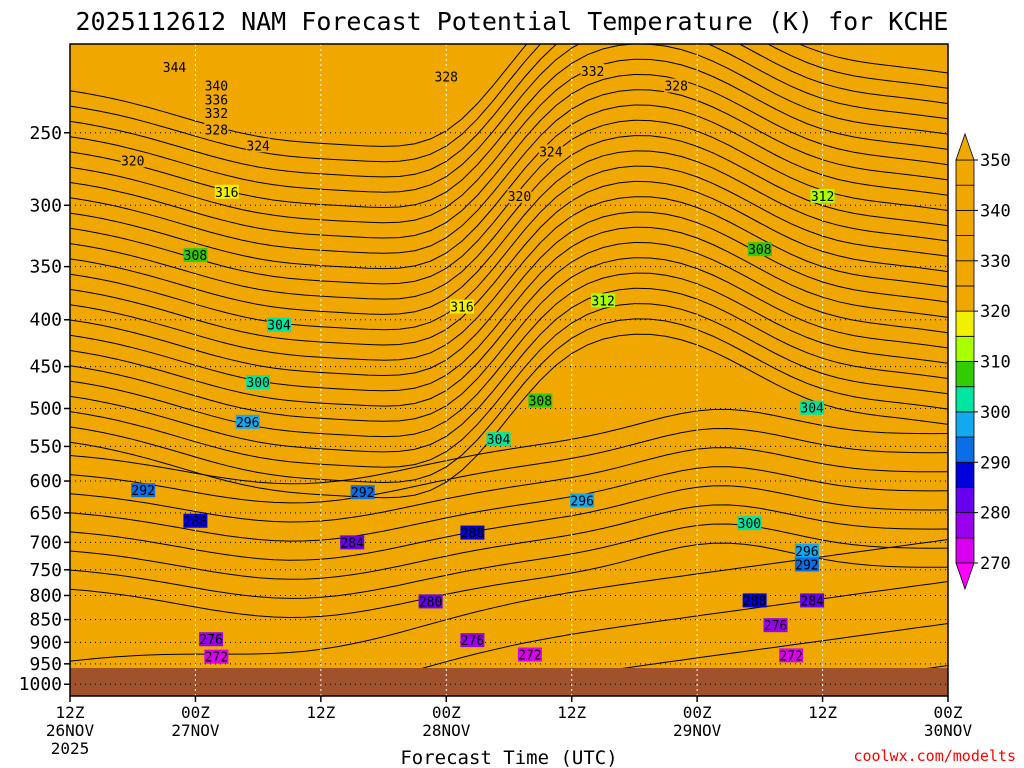  What do you see at coordinates (508, 757) in the screenshot?
I see `x-axis-title: Forecast Time (UTC)` at bounding box center [508, 757].